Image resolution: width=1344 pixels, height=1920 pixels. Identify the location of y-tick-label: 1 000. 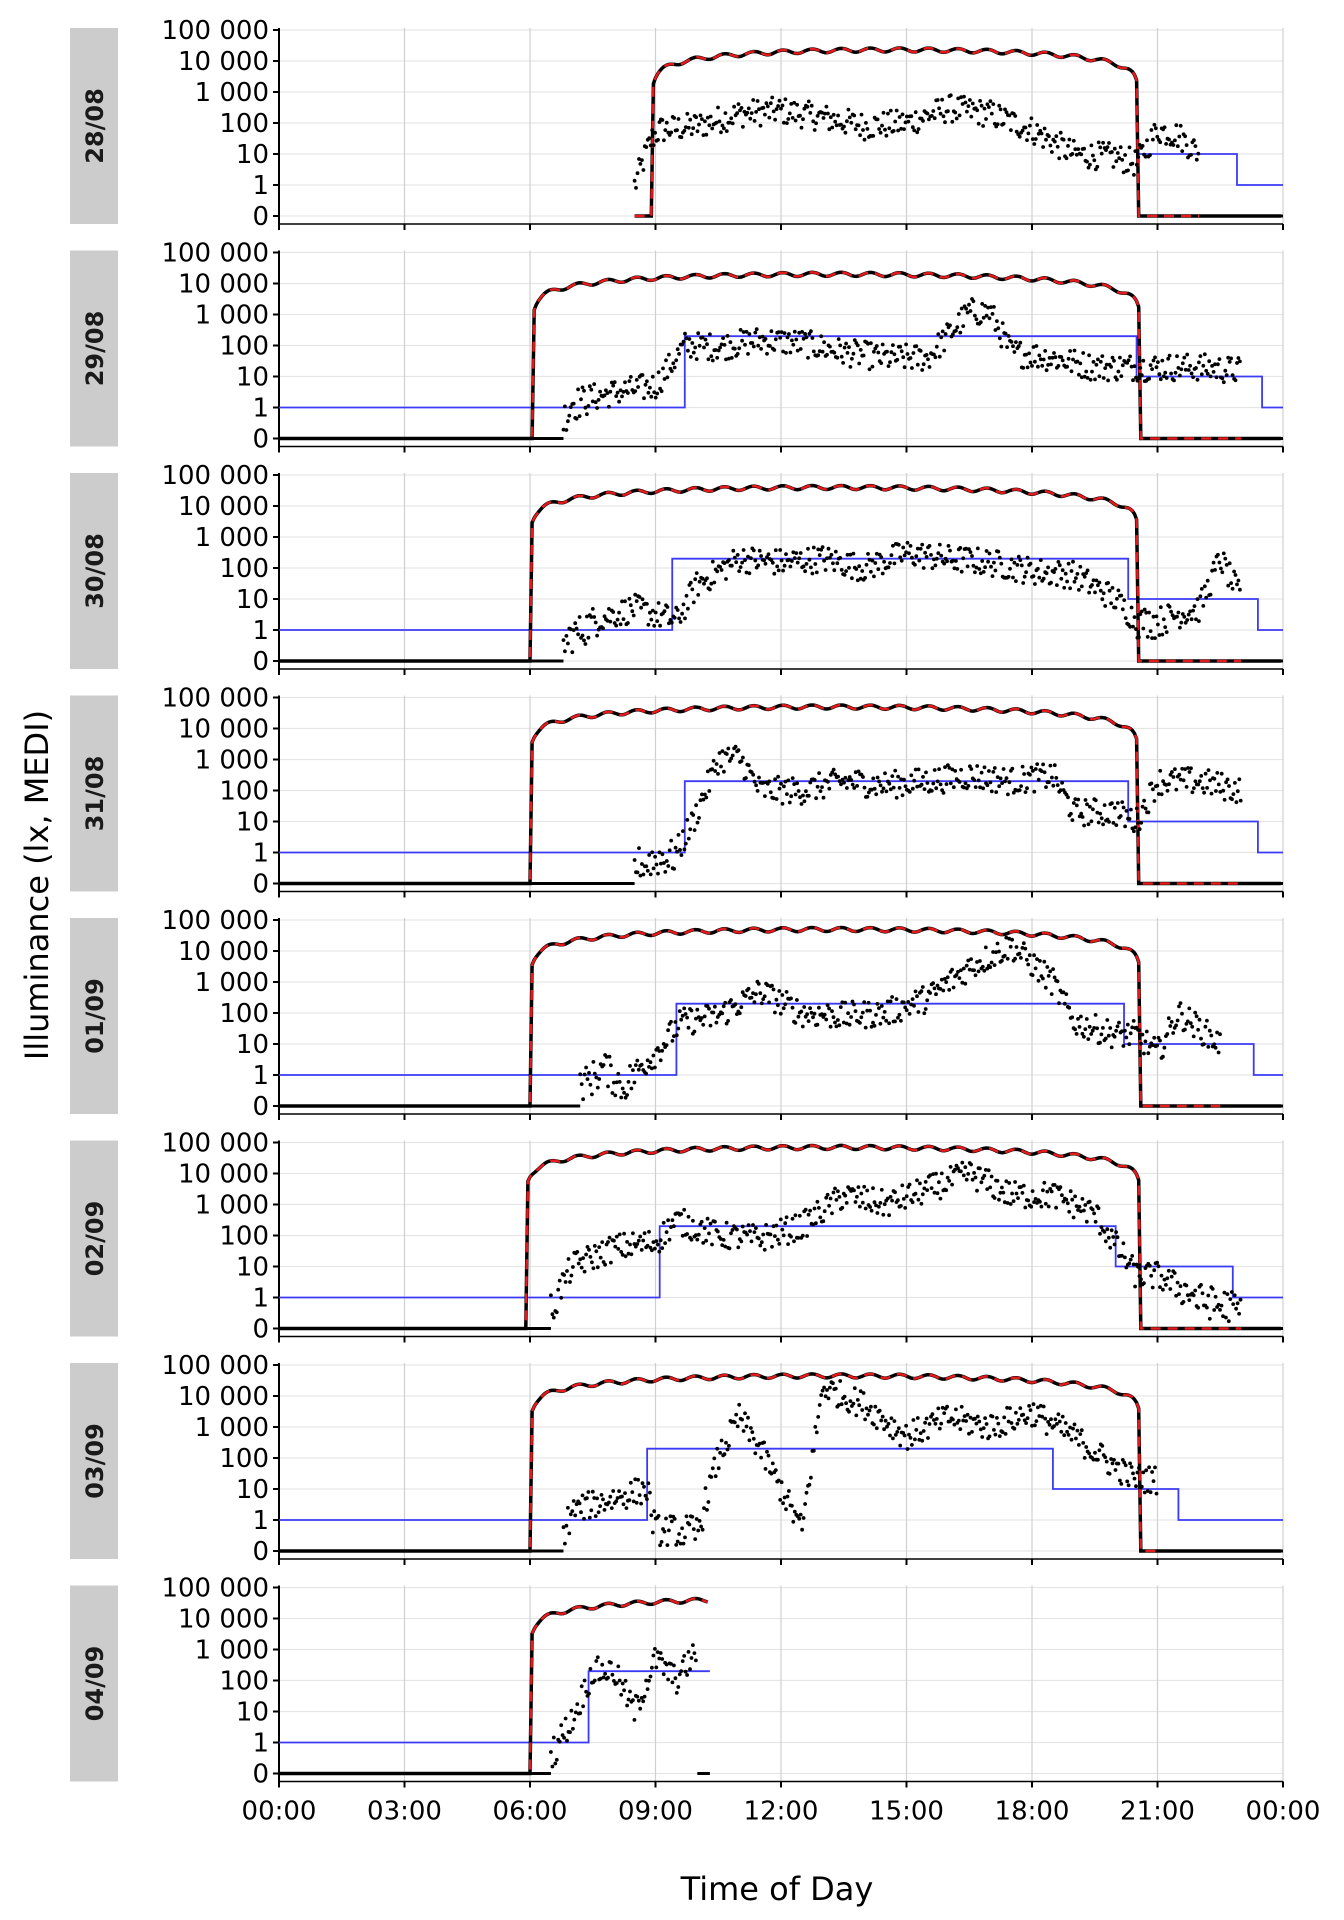
(232, 761).